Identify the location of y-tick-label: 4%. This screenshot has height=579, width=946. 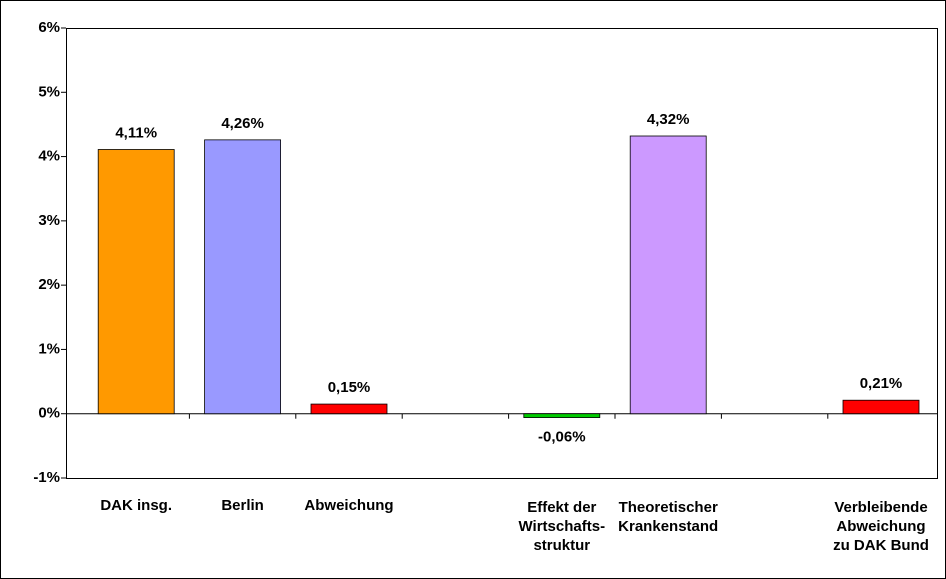
(49, 156).